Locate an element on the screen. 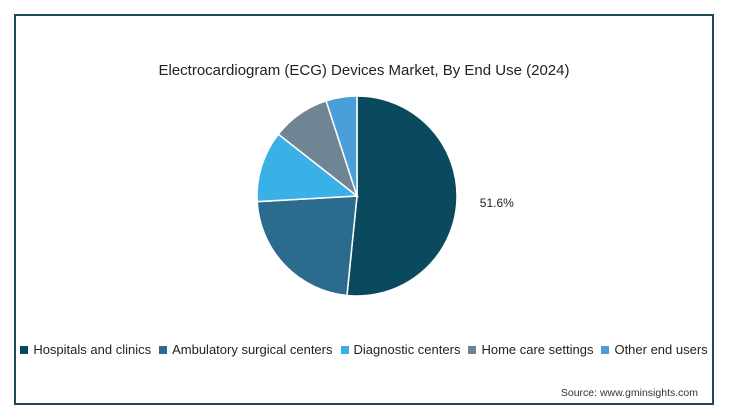 The width and height of the screenshot is (730, 415). source-note: Source: www.gminsights.com is located at coordinates (629, 393).